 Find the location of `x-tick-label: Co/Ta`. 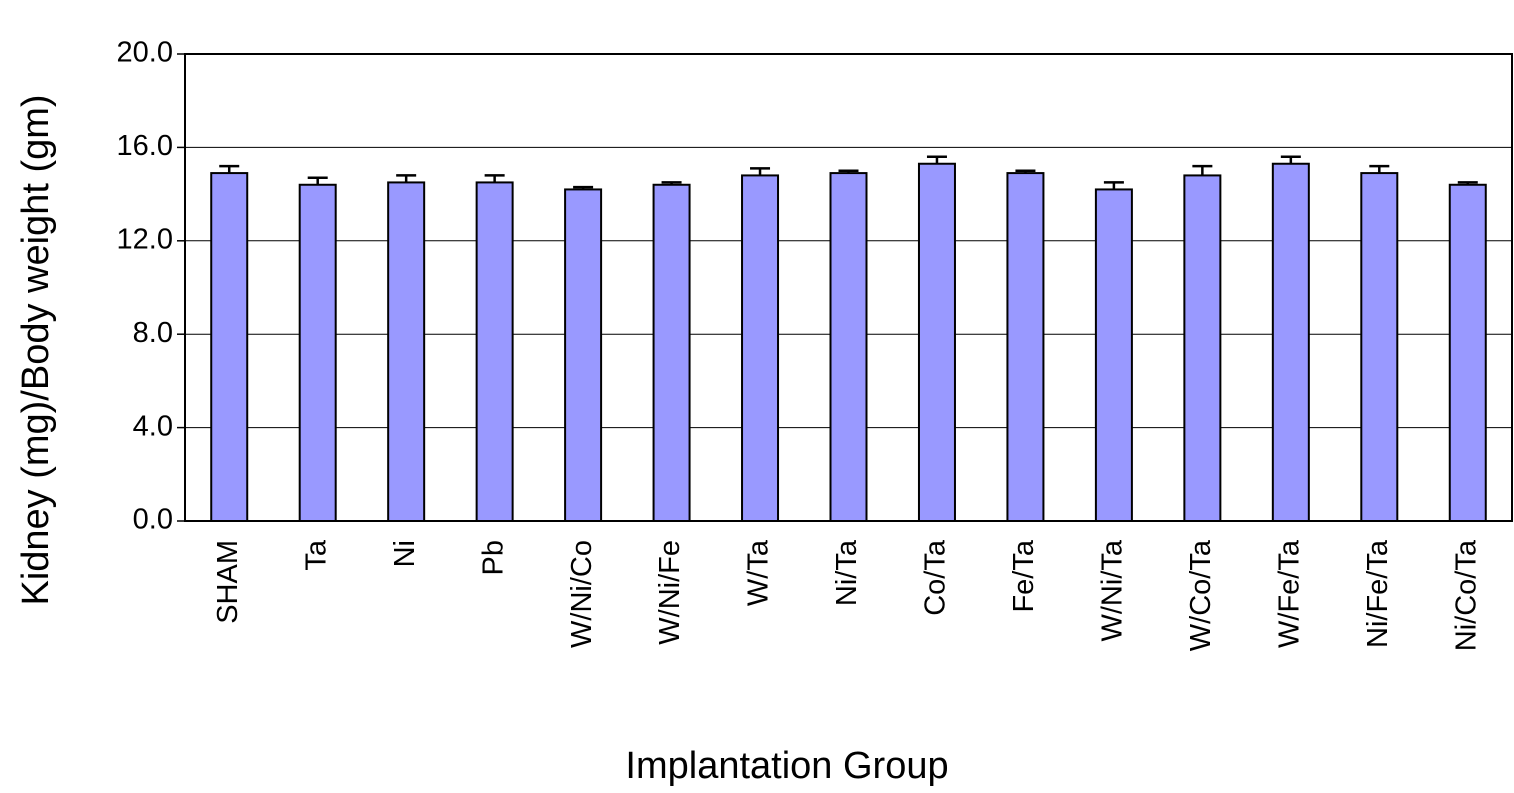

x-tick-label: Co/Ta is located at coordinates (936, 577).